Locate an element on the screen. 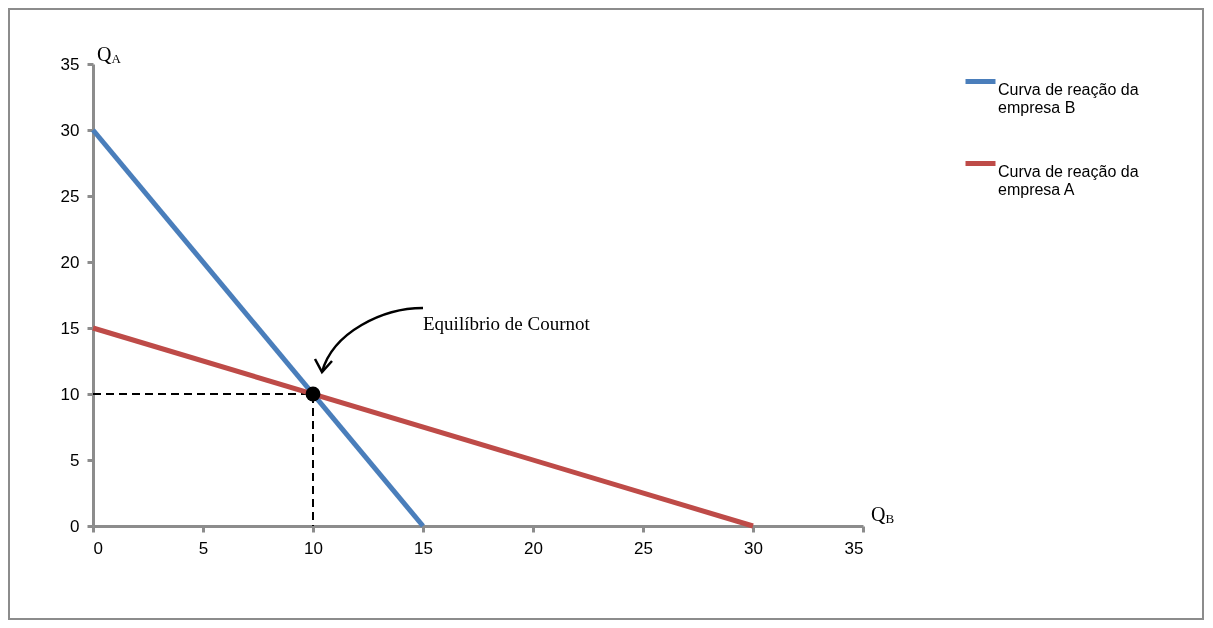 This screenshot has width=1213, height=628. x-tick-label: 5 is located at coordinates (203, 548).